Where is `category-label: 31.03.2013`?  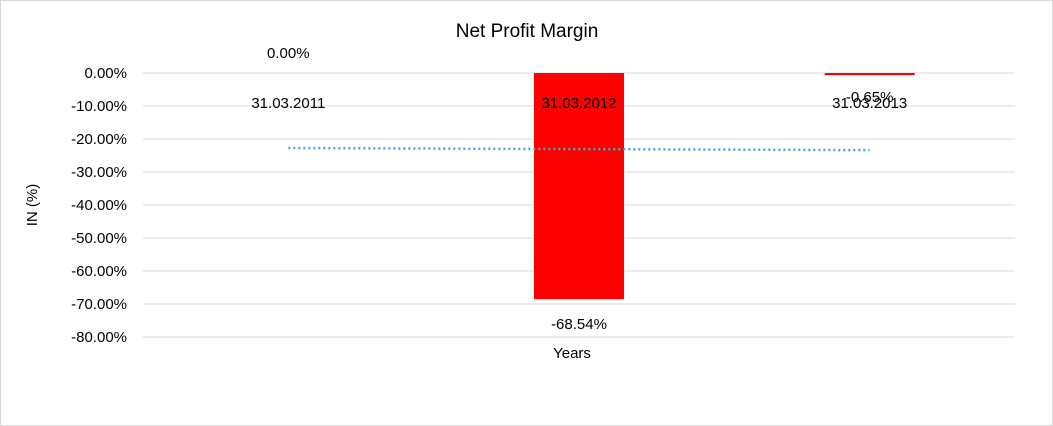
category-label: 31.03.2013 is located at coordinates (869, 103).